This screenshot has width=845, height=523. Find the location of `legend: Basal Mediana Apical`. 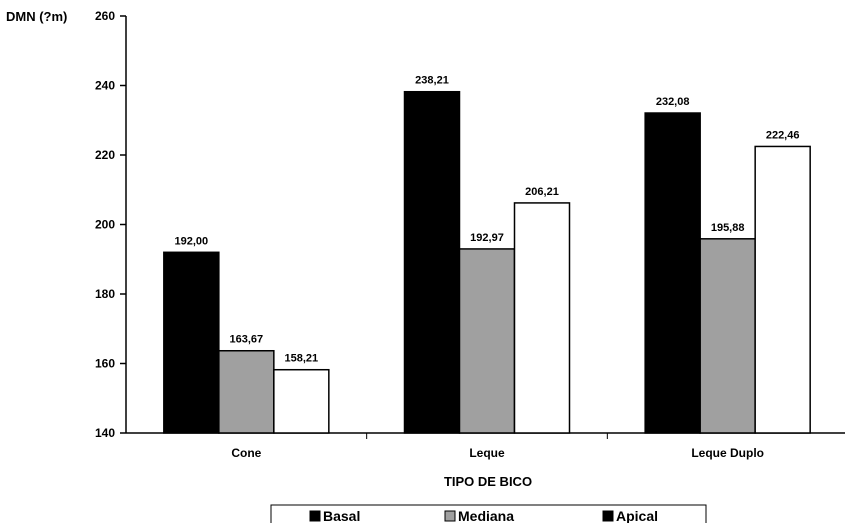

legend: Basal Mediana Apical is located at coordinates (488, 513).